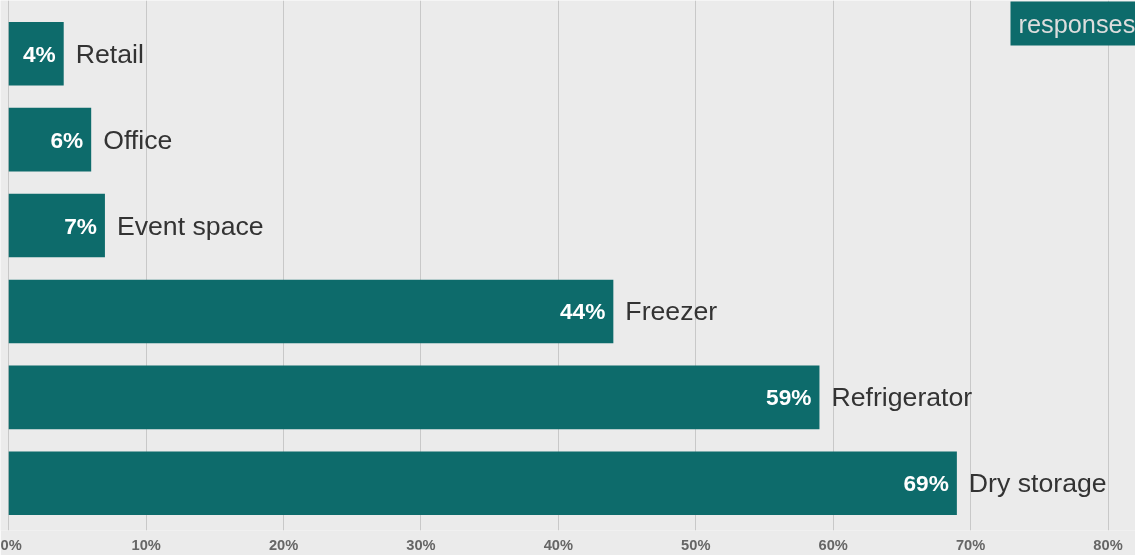  What do you see at coordinates (970, 544) in the screenshot?
I see `x-tick-label: 70%` at bounding box center [970, 544].